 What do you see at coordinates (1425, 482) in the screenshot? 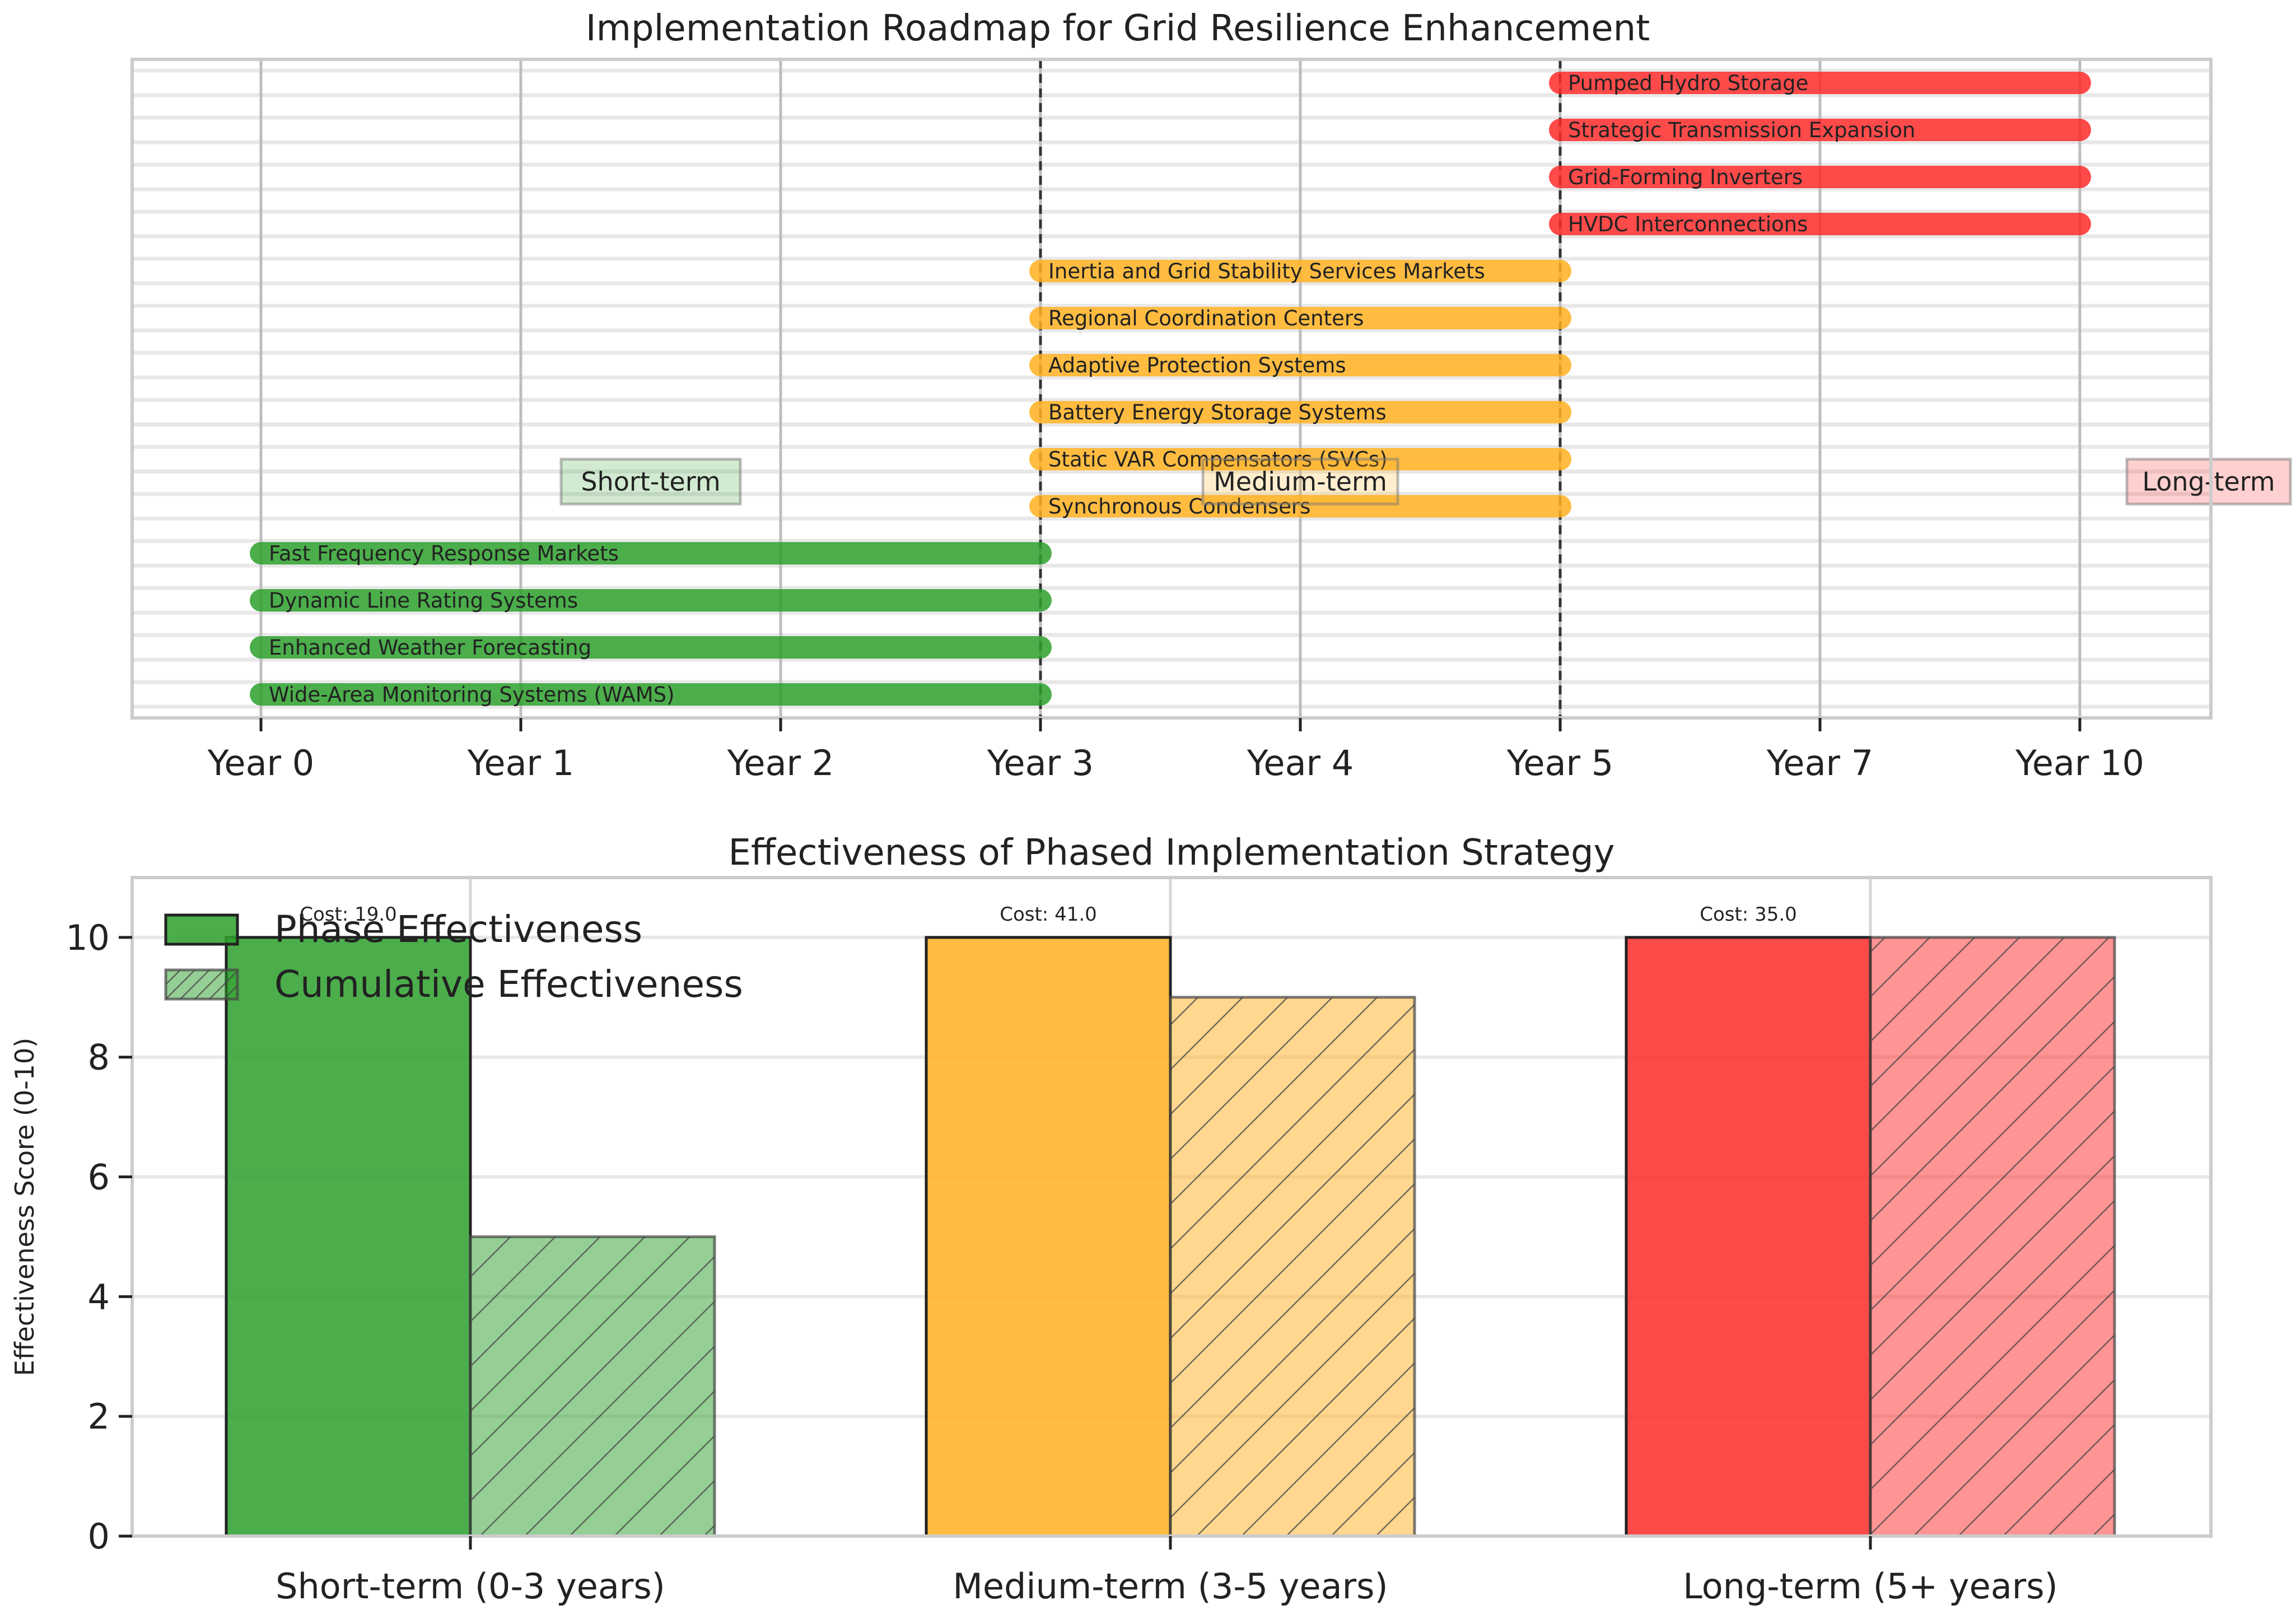
I see `roadmap-phase-labels: Short-term Medium-term Long-term` at bounding box center [1425, 482].